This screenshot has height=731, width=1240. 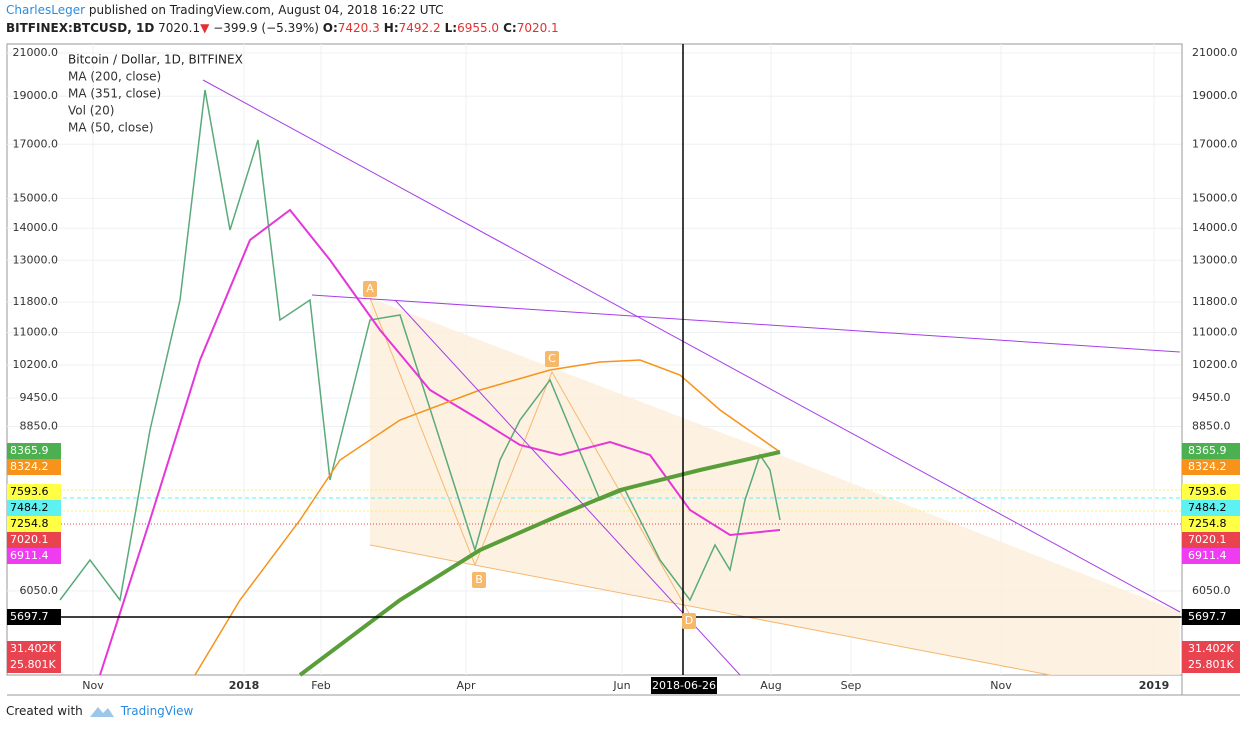 What do you see at coordinates (443, 28) in the screenshot?
I see `ohlc: O:7420.3 H:7492.2 L:6955.0 C:7020.1` at bounding box center [443, 28].